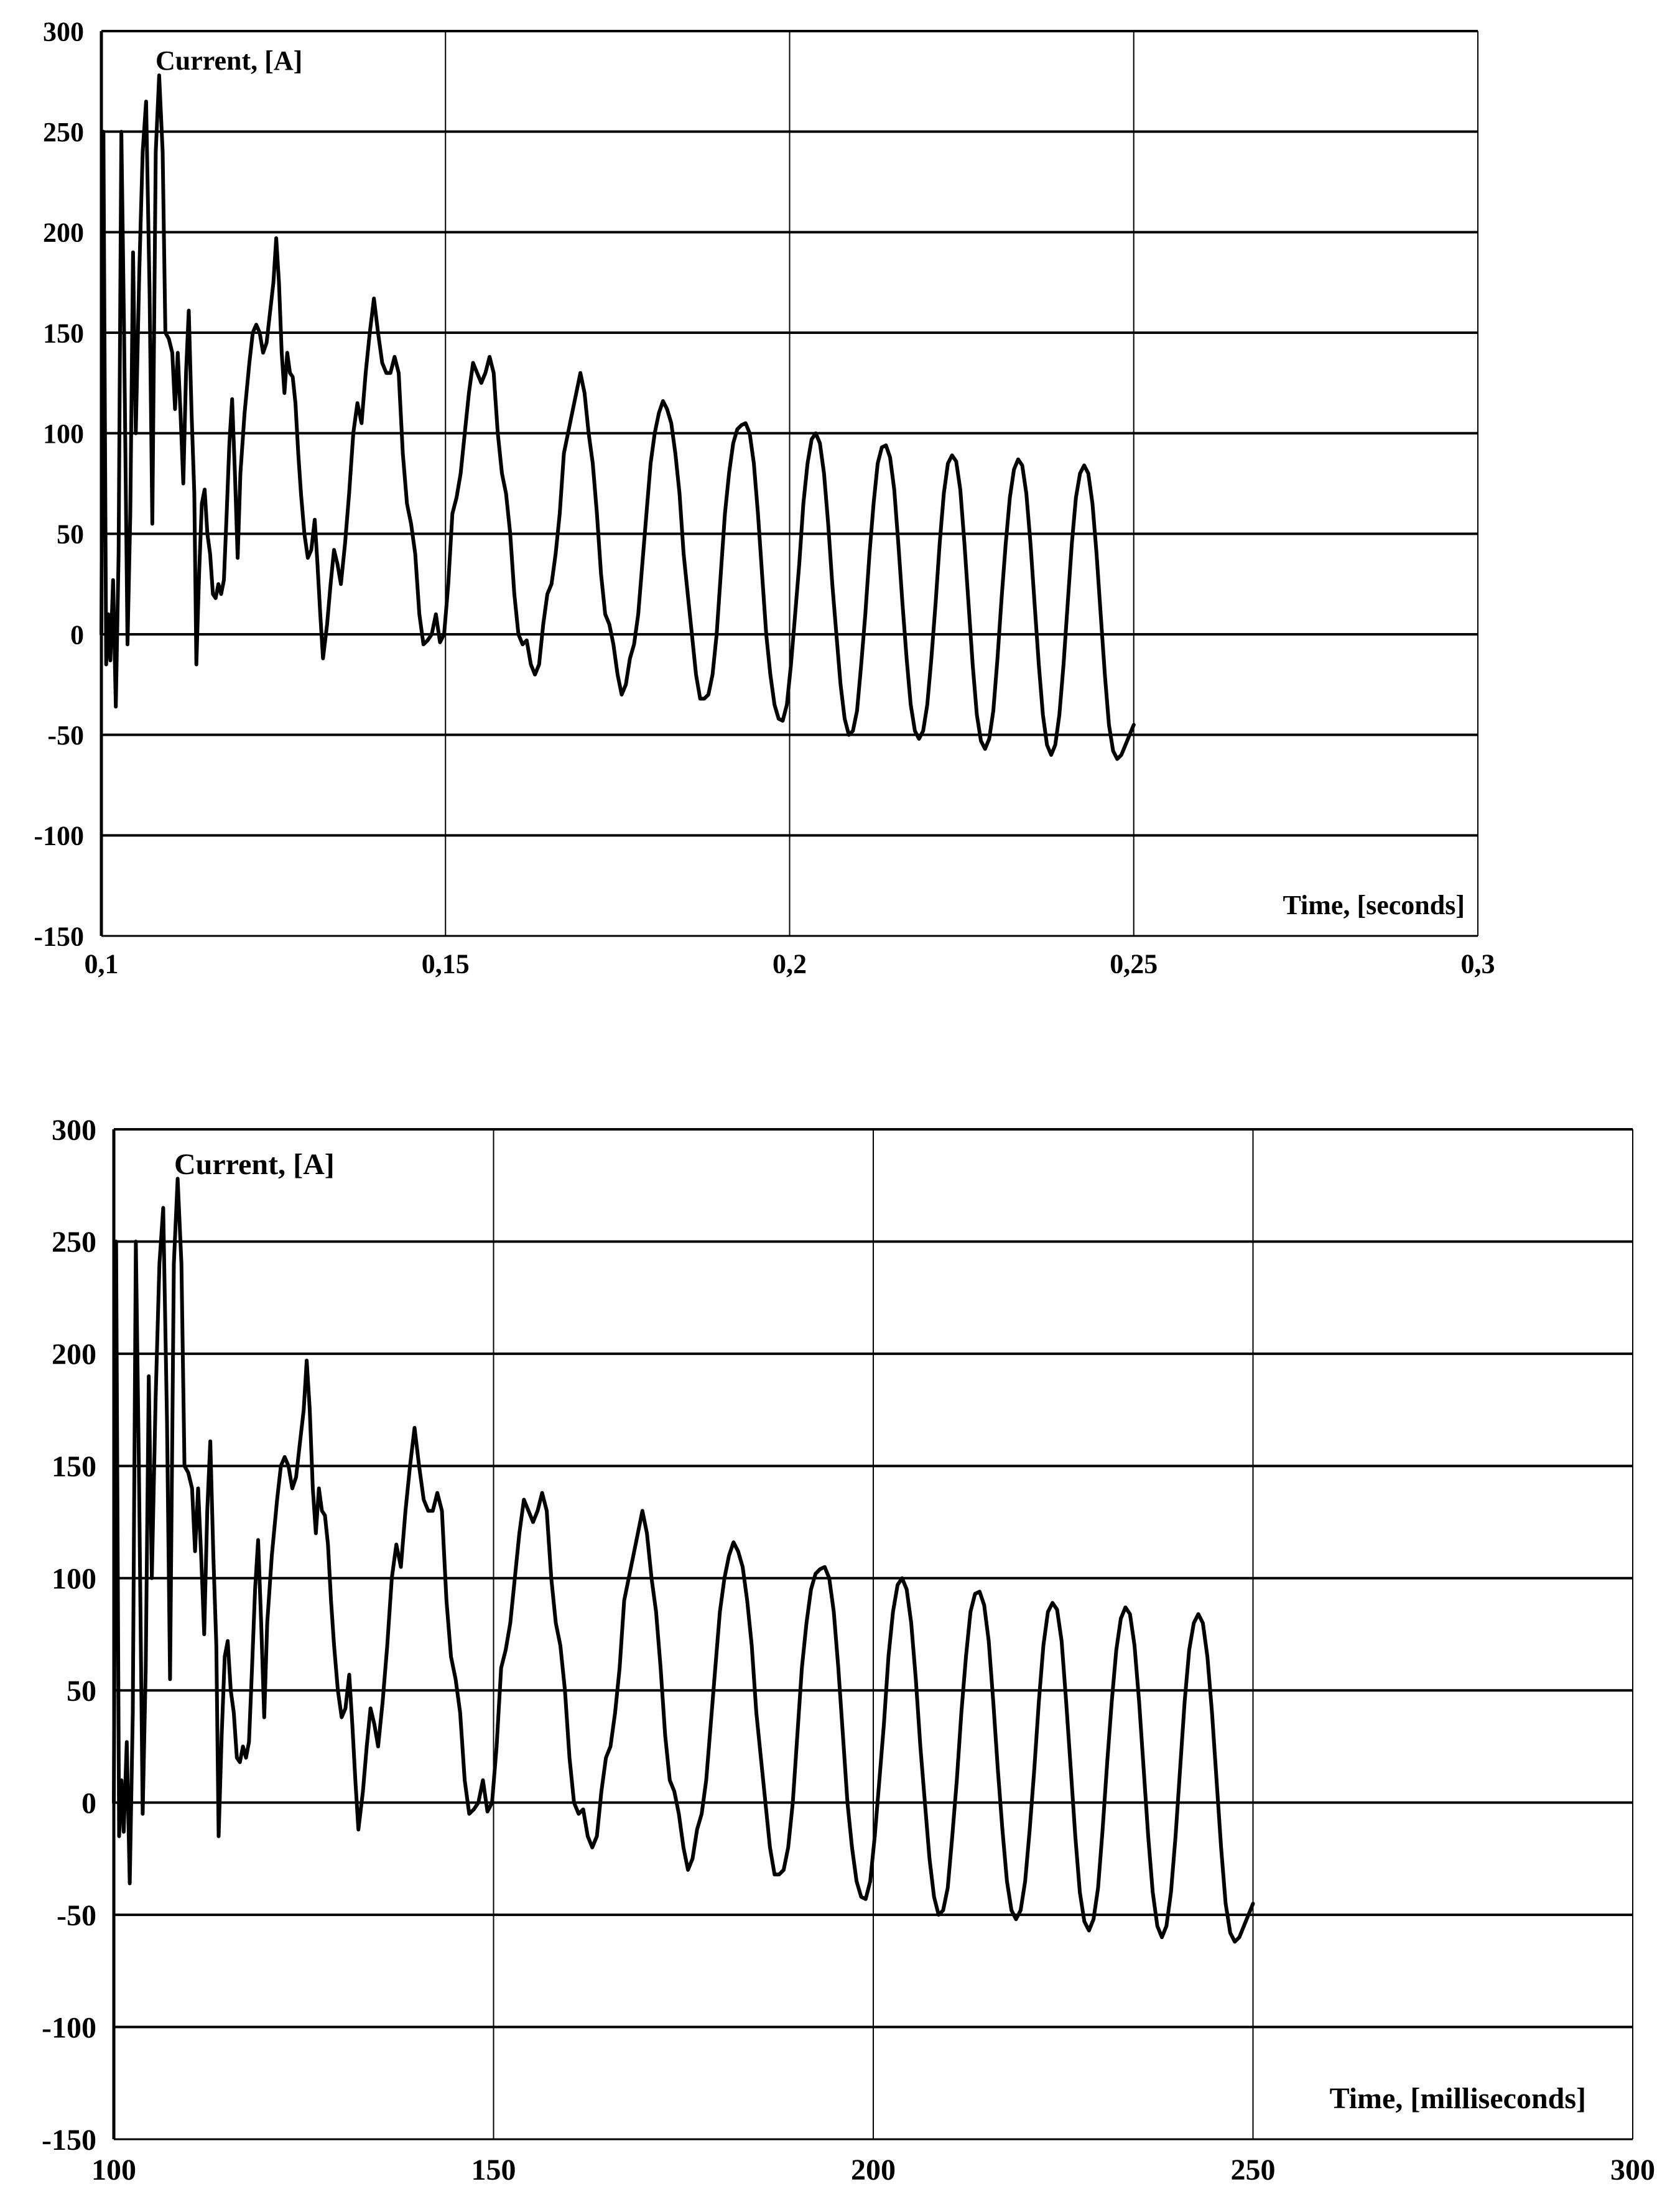  Describe the element at coordinates (1478, 963) in the screenshot. I see `x-tick-label: 0,3` at that location.